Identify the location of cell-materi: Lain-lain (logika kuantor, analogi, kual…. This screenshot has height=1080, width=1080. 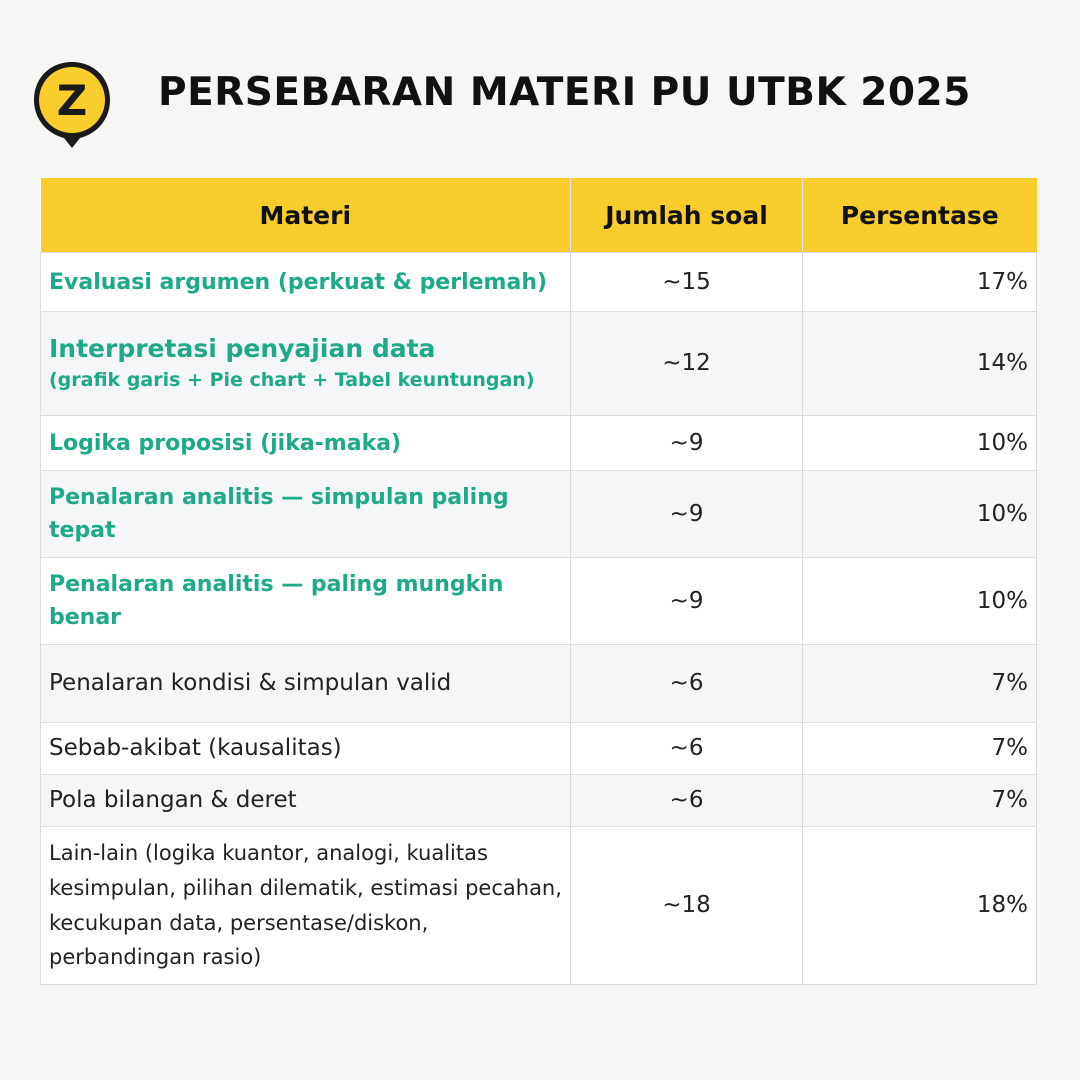
(305, 905).